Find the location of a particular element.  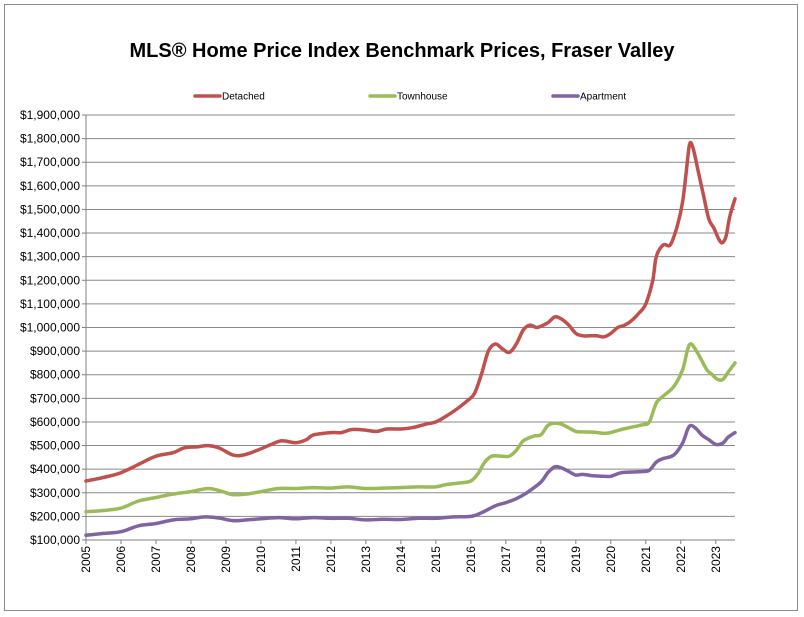

legend: Detached Townhouse Apartment is located at coordinates (409, 97).